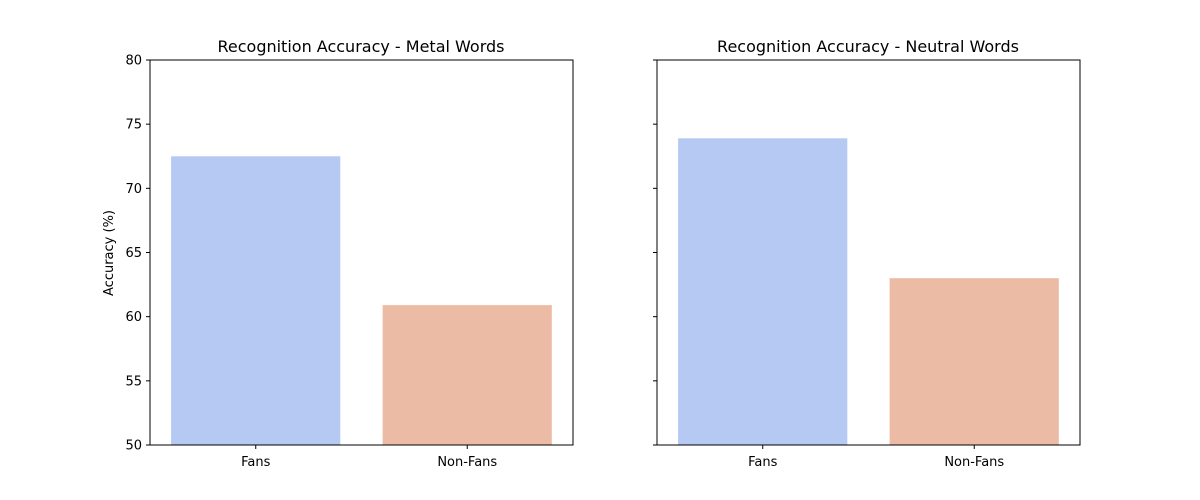 Image resolution: width=1200 pixels, height=500 pixels. I want to click on y-tick-label: 75, so click(133, 125).